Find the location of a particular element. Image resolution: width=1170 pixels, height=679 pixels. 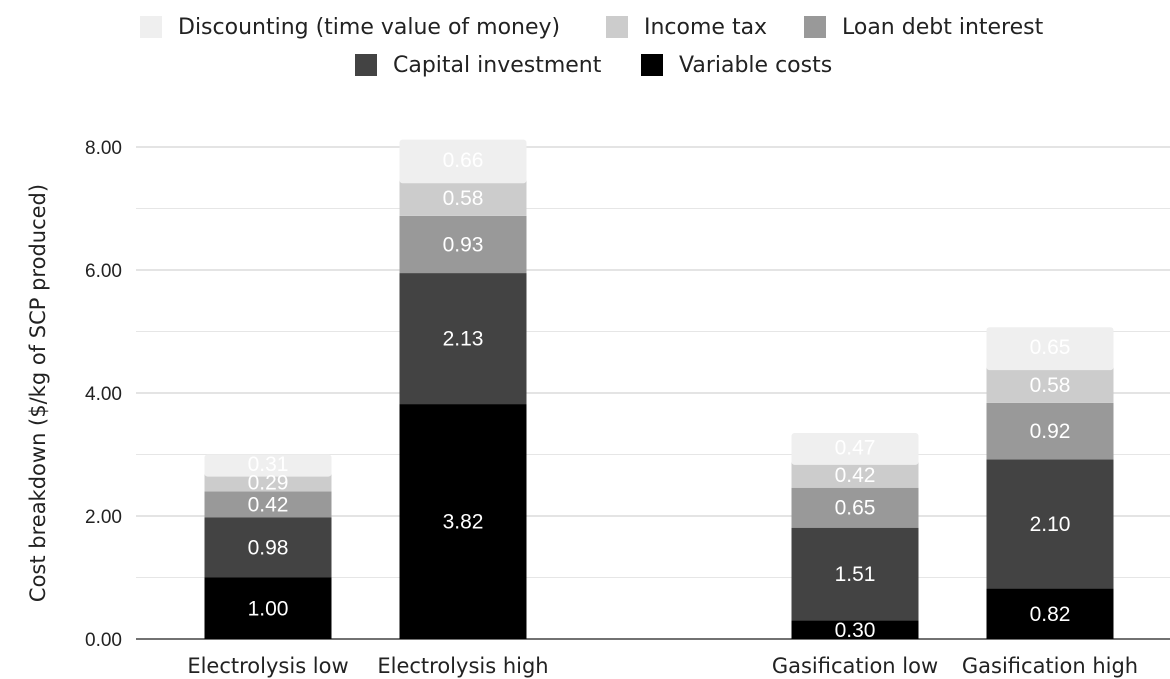

data-label: 0.92 is located at coordinates (1050, 431).